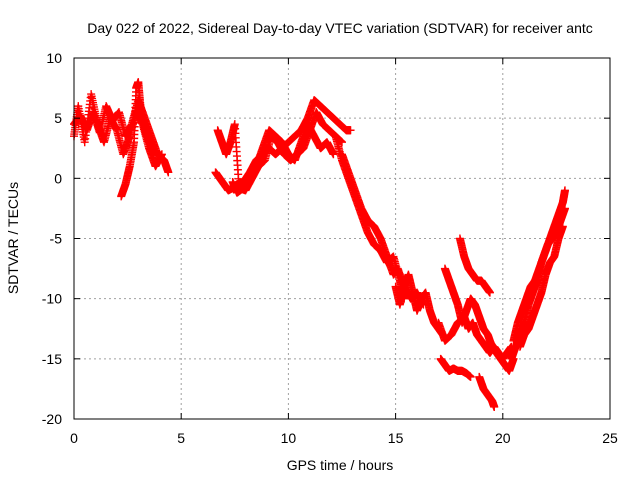 Image resolution: width=640 pixels, height=480 pixels. Describe the element at coordinates (74, 438) in the screenshot. I see `x-tick-label: 0` at that location.